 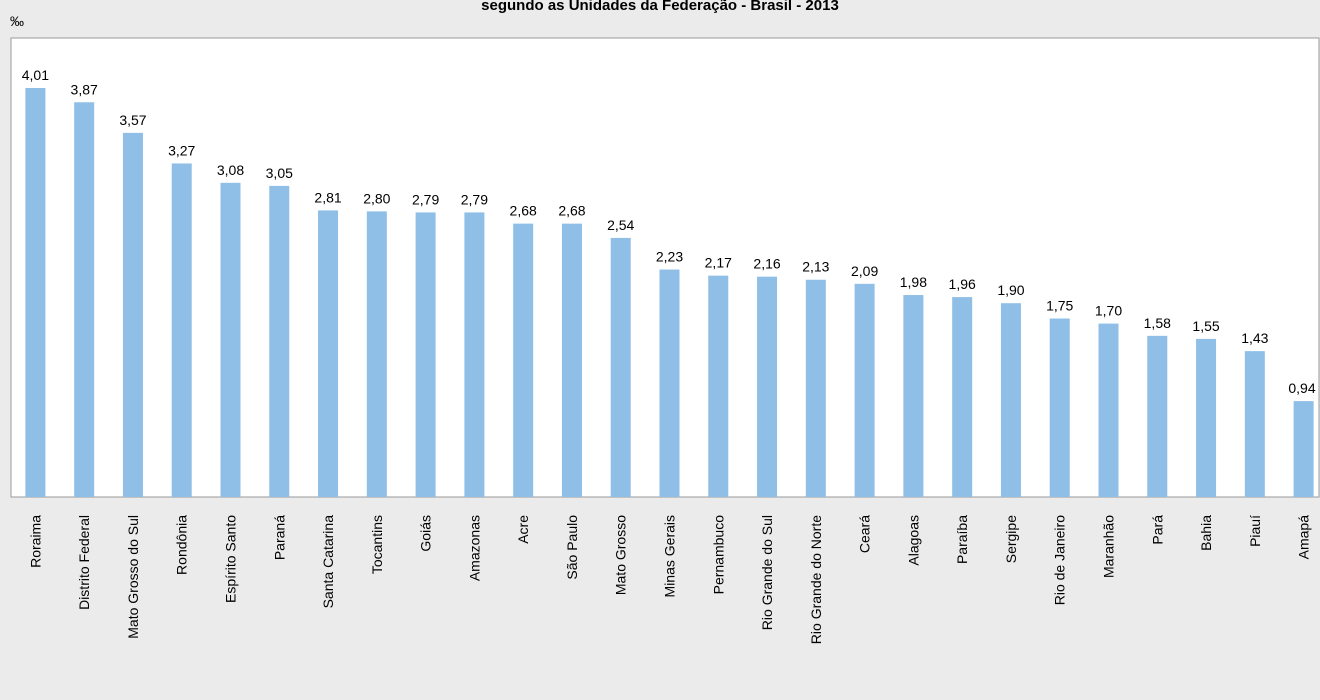 What do you see at coordinates (1011, 539) in the screenshot?
I see `x-tick-label: Sergipe` at bounding box center [1011, 539].